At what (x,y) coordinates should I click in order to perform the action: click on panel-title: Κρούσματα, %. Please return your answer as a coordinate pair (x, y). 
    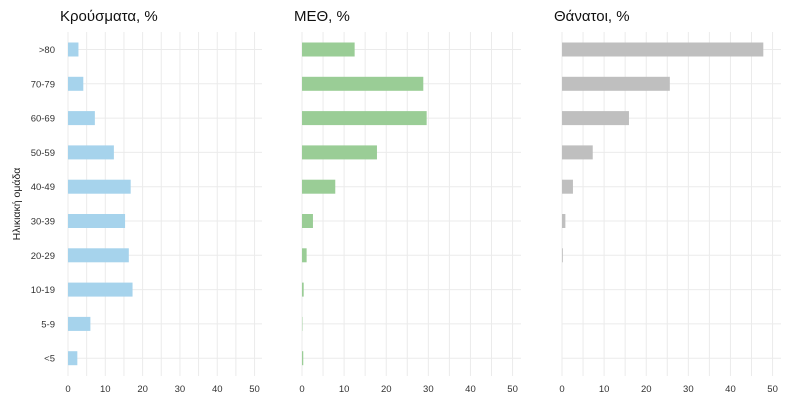
    Looking at the image, I should click on (109, 16).